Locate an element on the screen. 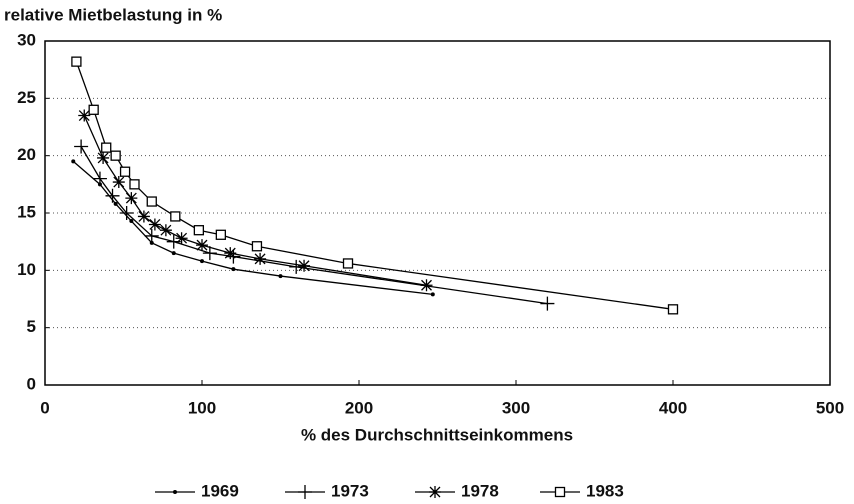  y-tick-label: 30 is located at coordinates (26, 39).